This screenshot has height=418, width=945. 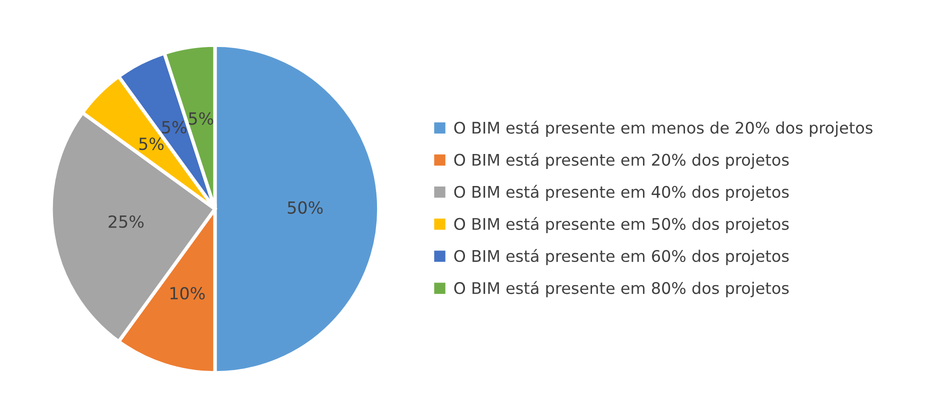 I want to click on legend-label: O BIM está presente em 40% dos projetos, so click(x=621, y=193).